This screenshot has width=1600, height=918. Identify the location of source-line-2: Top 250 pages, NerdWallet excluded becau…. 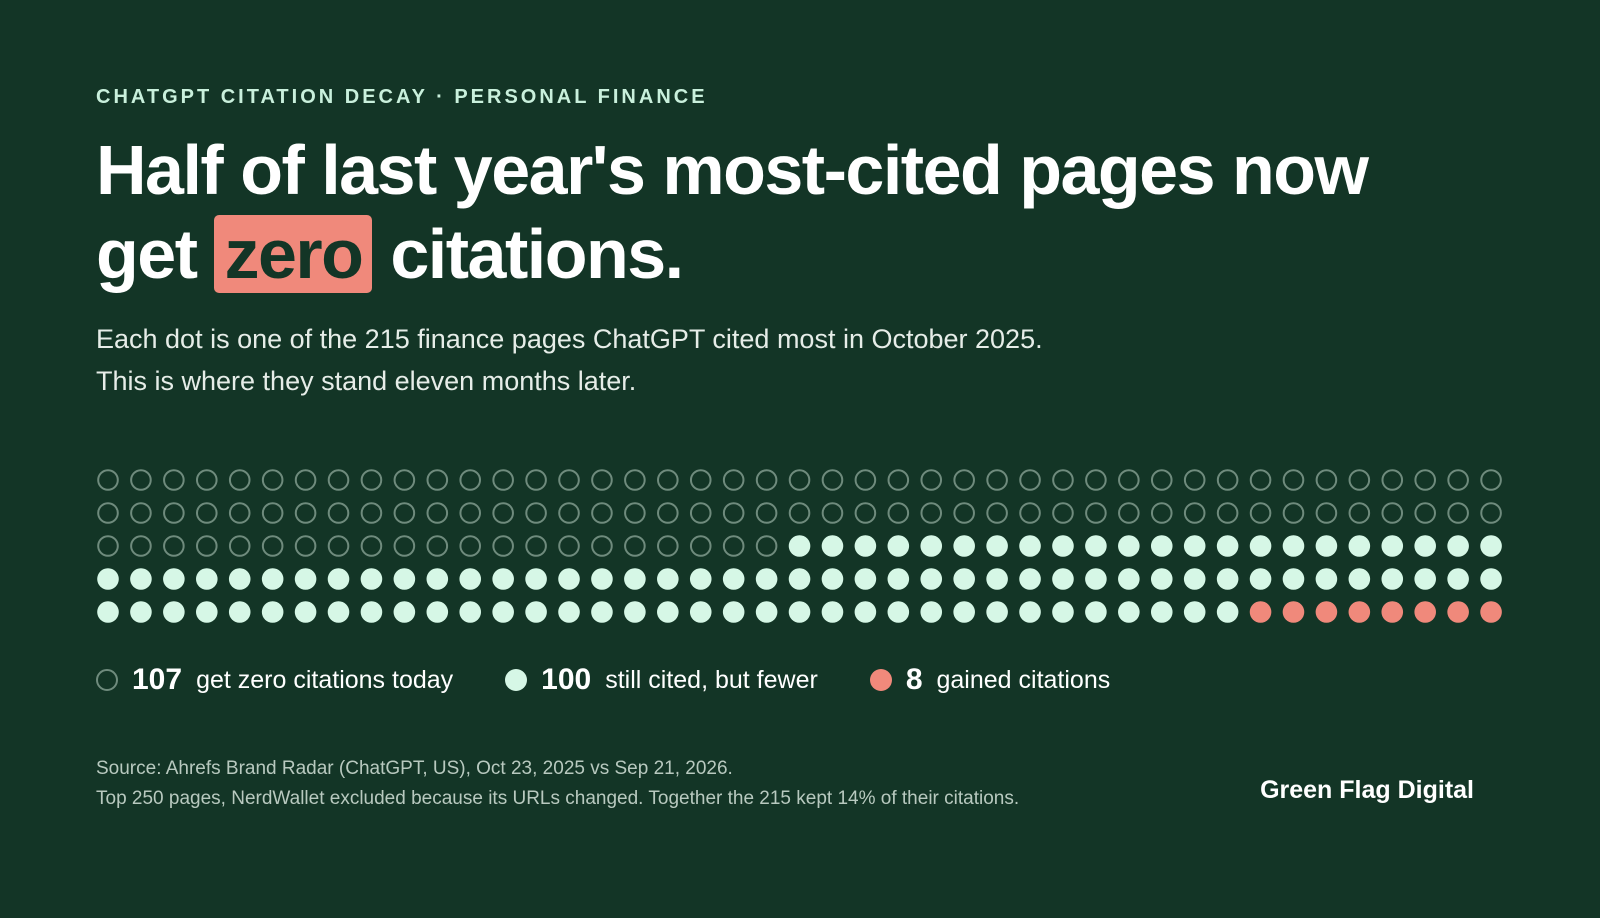
(558, 798).